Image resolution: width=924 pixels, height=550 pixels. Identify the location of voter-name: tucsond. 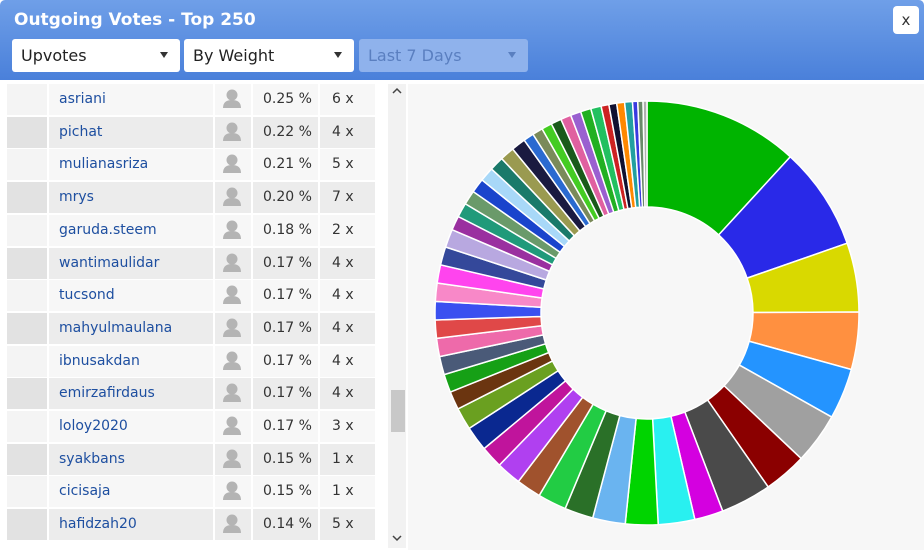
(87, 295).